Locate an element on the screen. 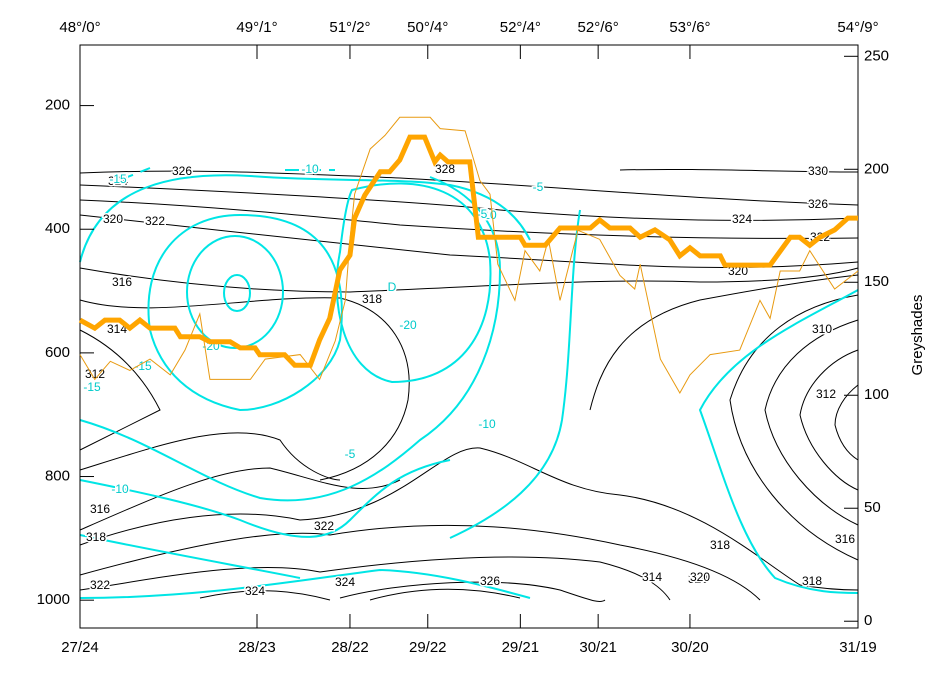 The width and height of the screenshot is (939, 681). y2-tick-label: 150 is located at coordinates (876, 281).